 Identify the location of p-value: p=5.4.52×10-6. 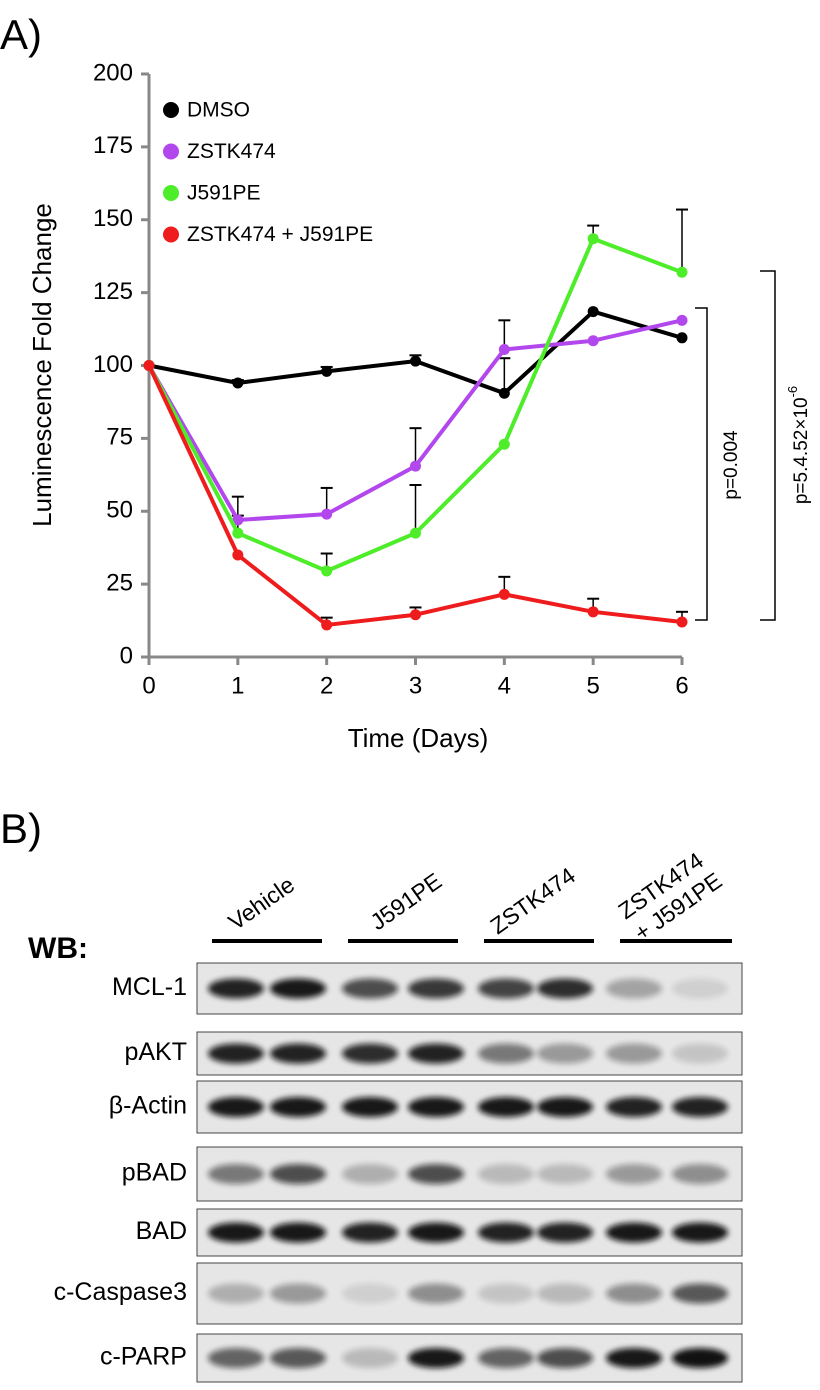
(798, 445).